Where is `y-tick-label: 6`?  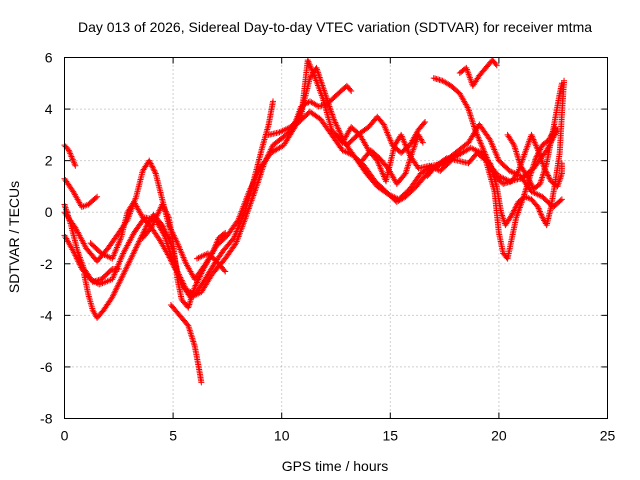 y-tick-label: 6 is located at coordinates (49, 58).